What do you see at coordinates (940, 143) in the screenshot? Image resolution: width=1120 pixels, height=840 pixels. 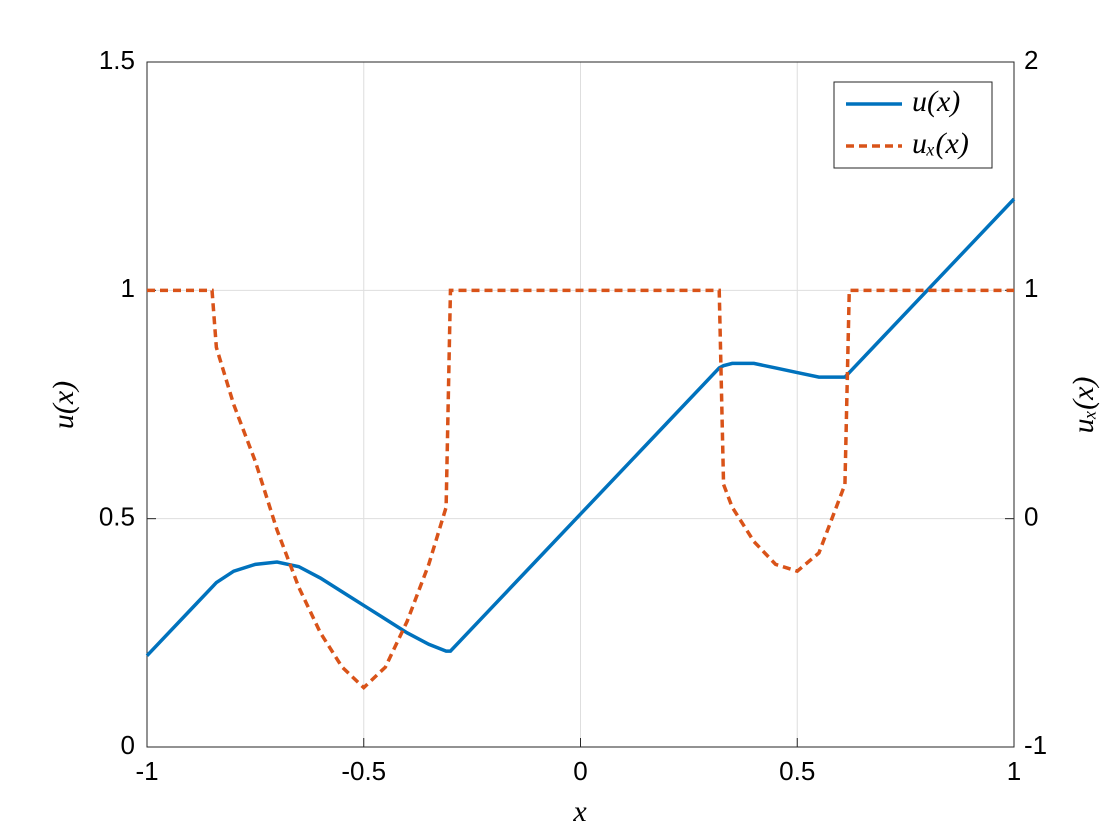 I see `legend-label: uₓ(x)` at bounding box center [940, 143].